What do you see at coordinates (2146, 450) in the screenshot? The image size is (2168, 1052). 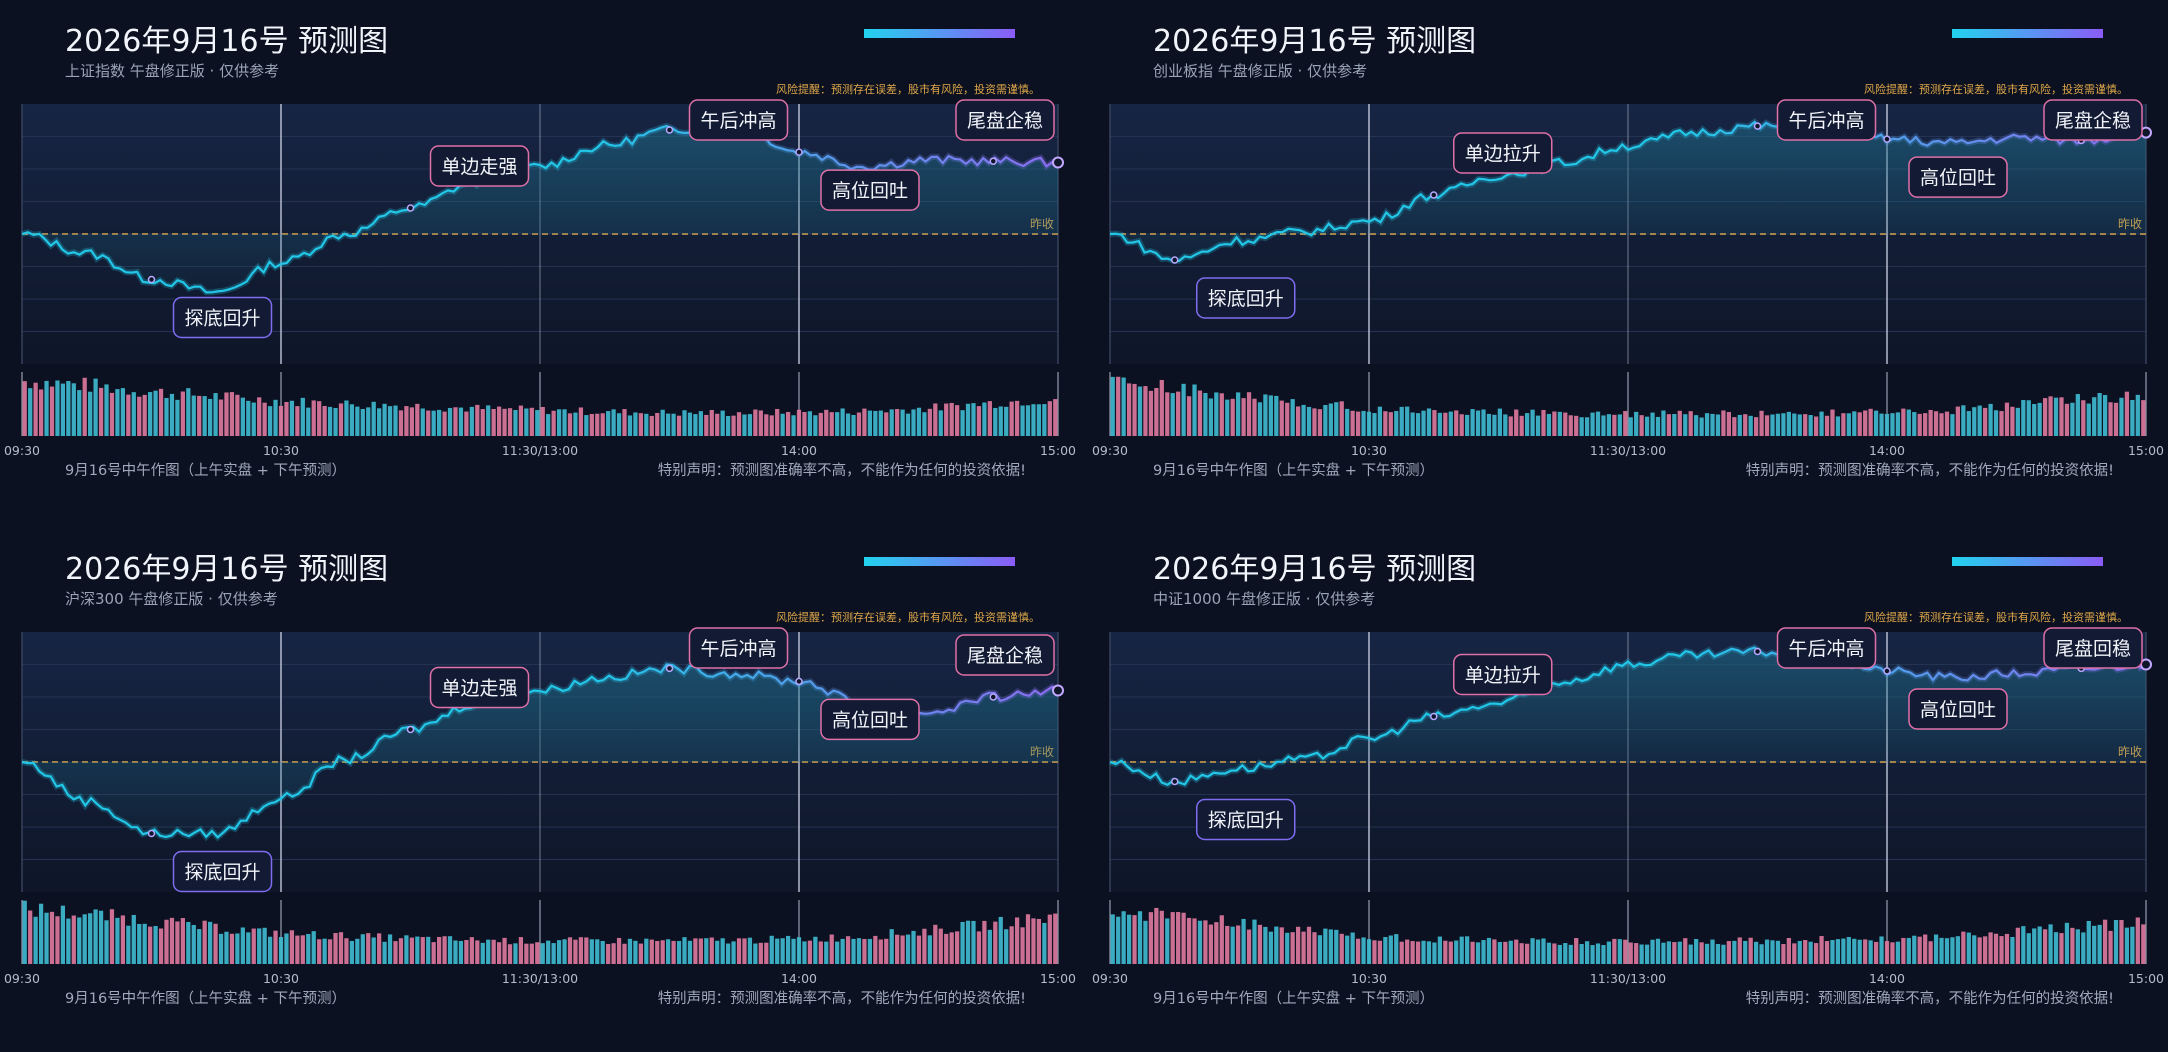 I see `x-tick-label: 15:00` at bounding box center [2146, 450].